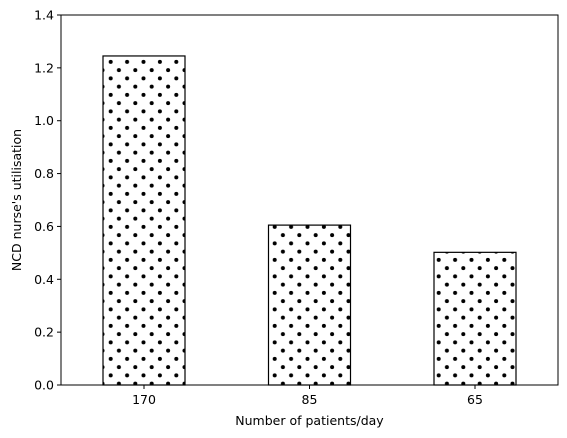 The height and width of the screenshot is (438, 567). Describe the element at coordinates (310, 399) in the screenshot. I see `x-tick-label: 85` at that location.